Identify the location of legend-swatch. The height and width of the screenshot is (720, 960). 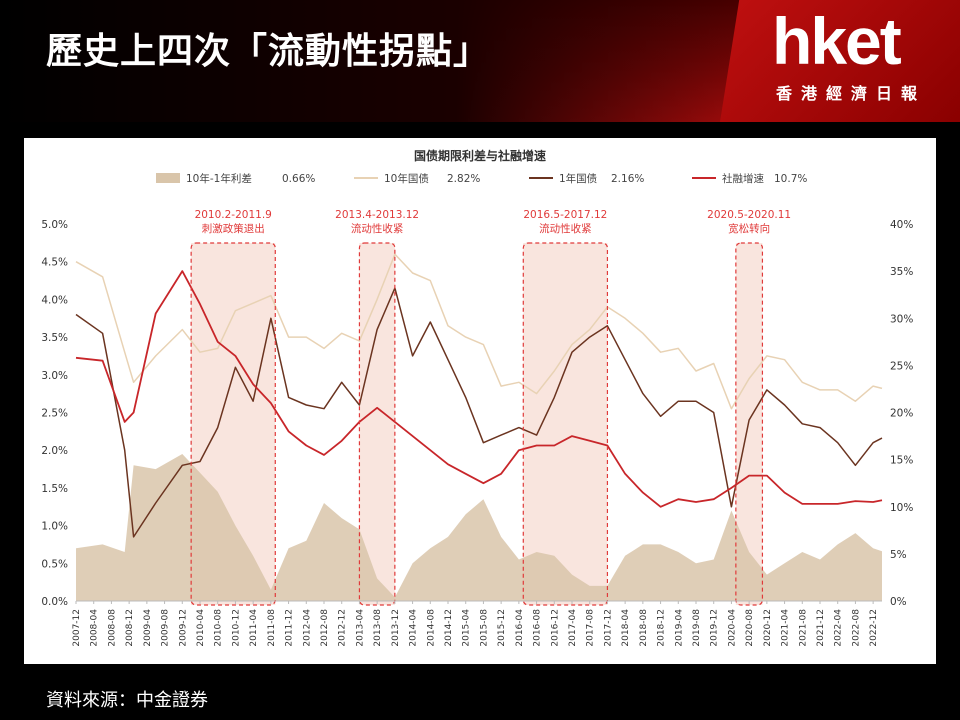
(168, 178).